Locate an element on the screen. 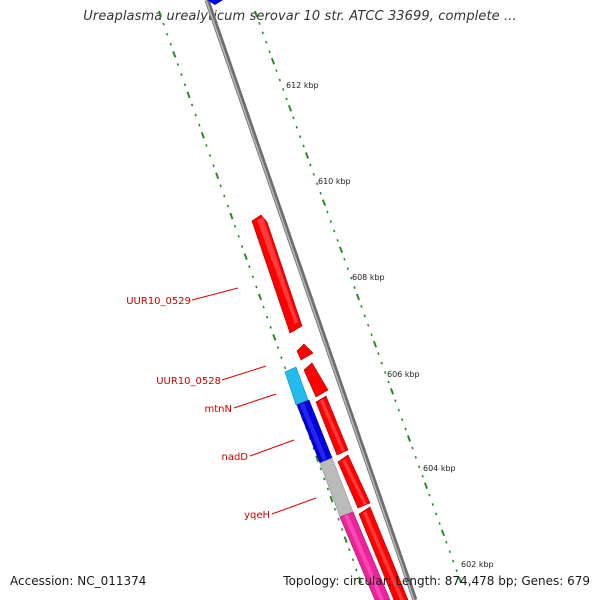  scale-label-602: 602 kbp is located at coordinates (477, 564).